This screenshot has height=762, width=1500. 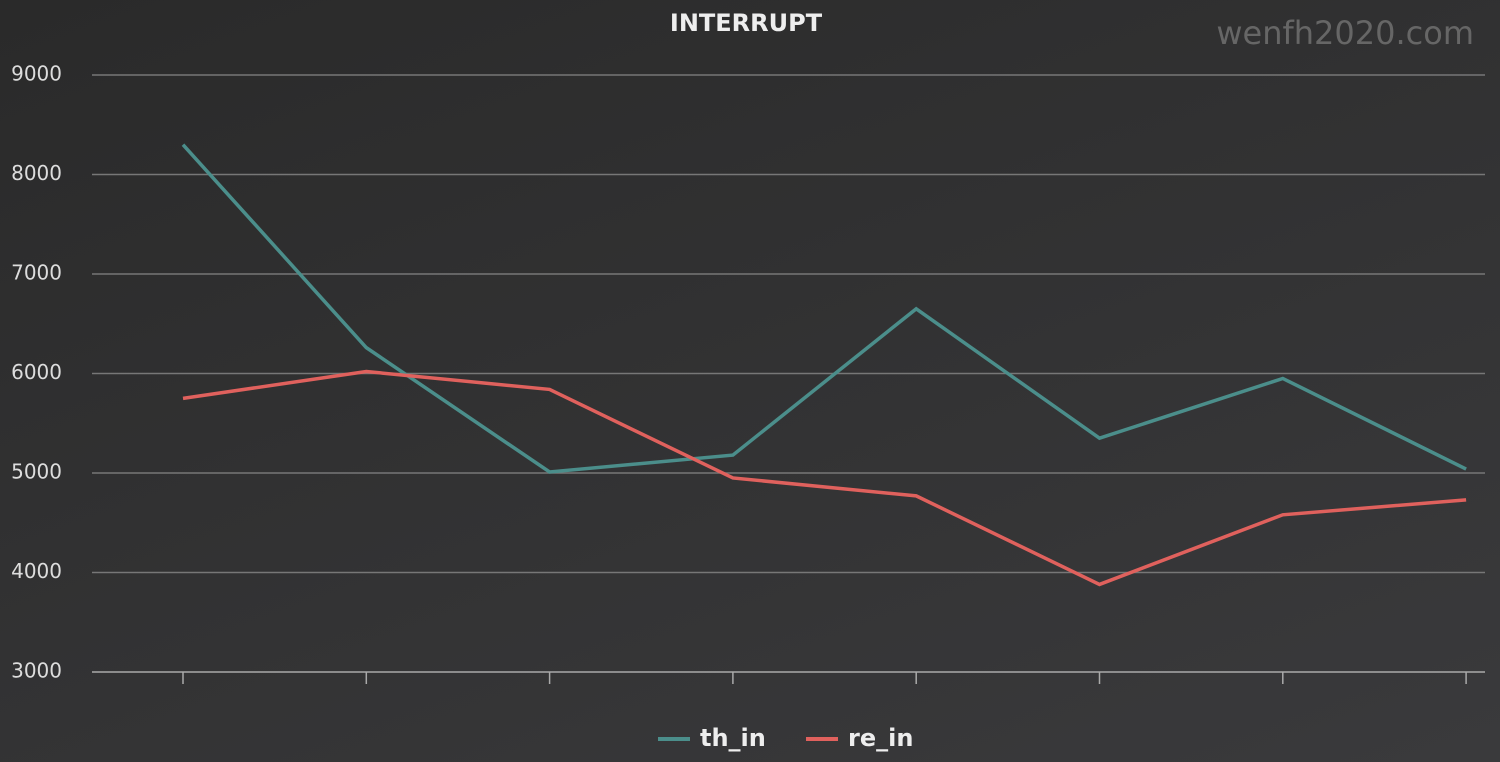 What do you see at coordinates (36, 671) in the screenshot?
I see `y-tick-label: 3000` at bounding box center [36, 671].